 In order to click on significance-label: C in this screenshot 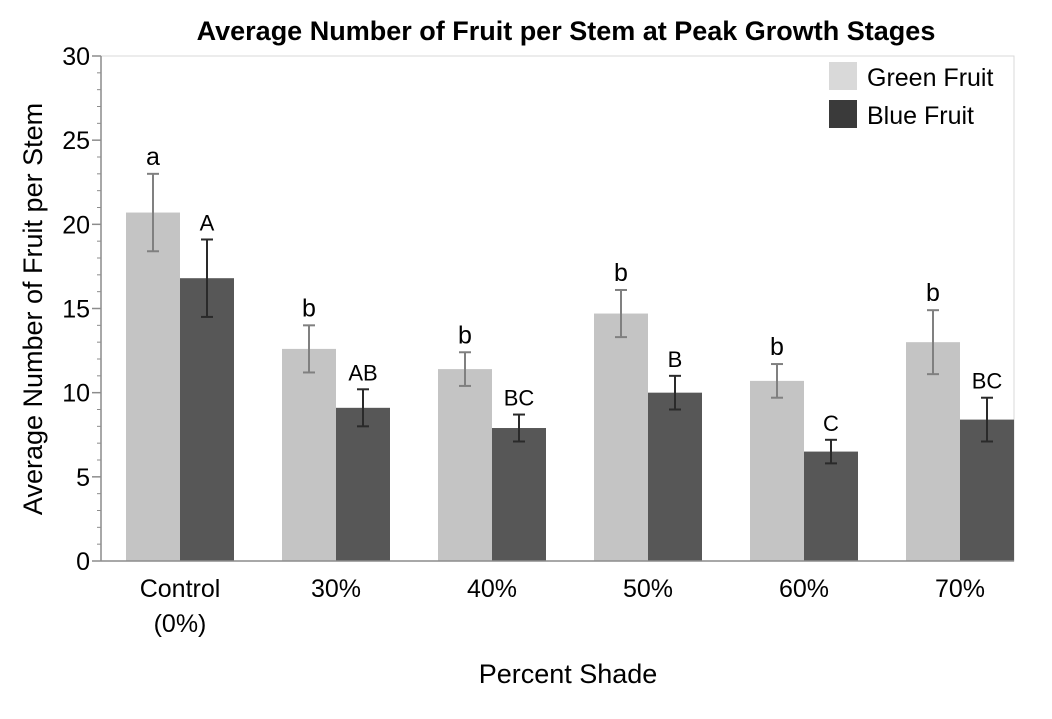, I will do `click(831, 423)`.